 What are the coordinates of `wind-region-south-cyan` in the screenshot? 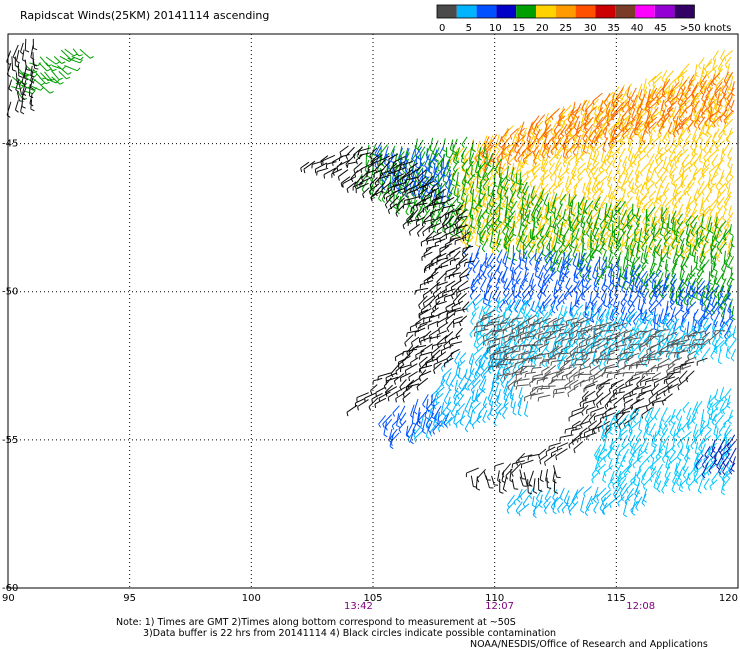 It's located at (662, 441).